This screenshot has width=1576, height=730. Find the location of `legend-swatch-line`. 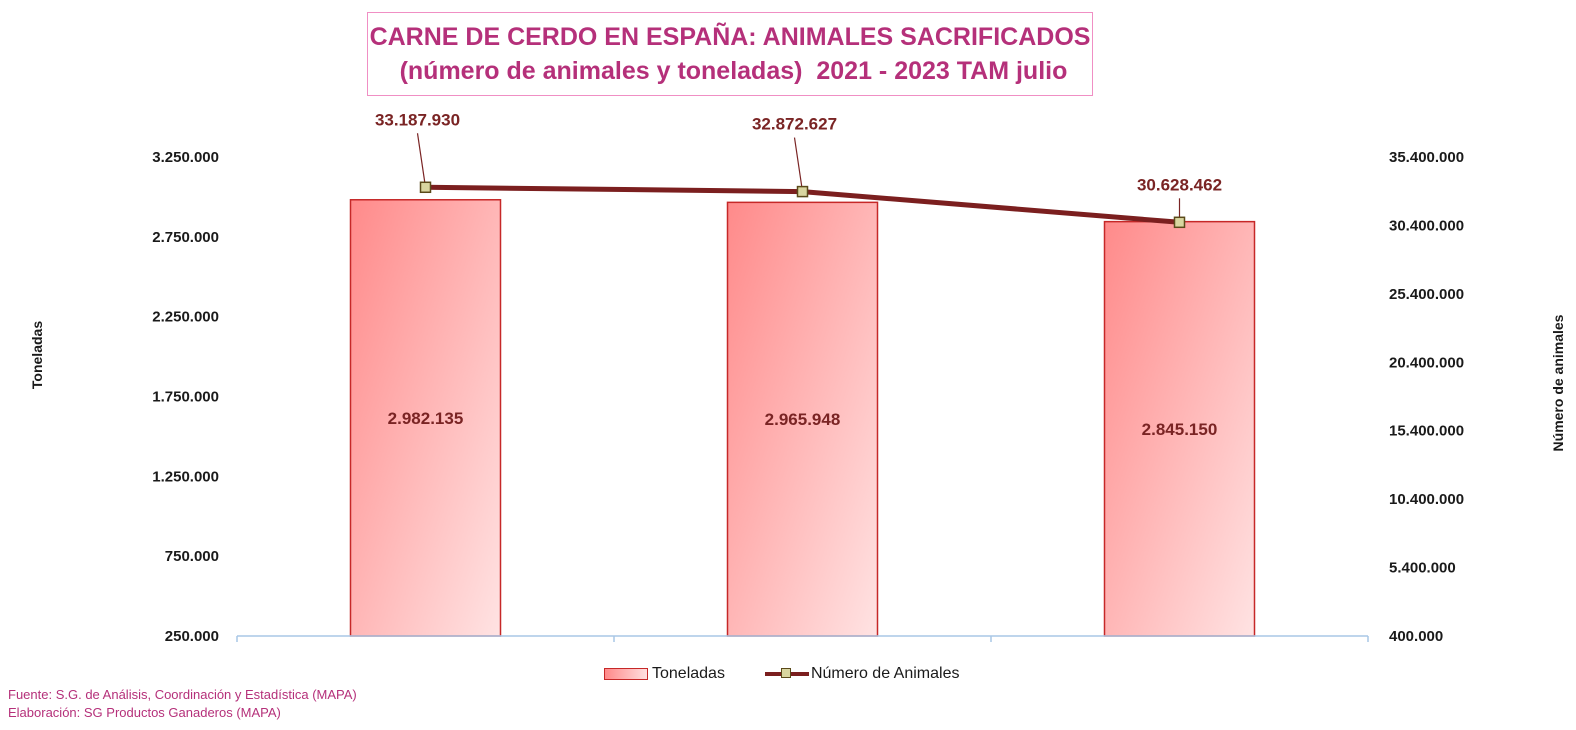

legend-swatch-line is located at coordinates (786, 674).